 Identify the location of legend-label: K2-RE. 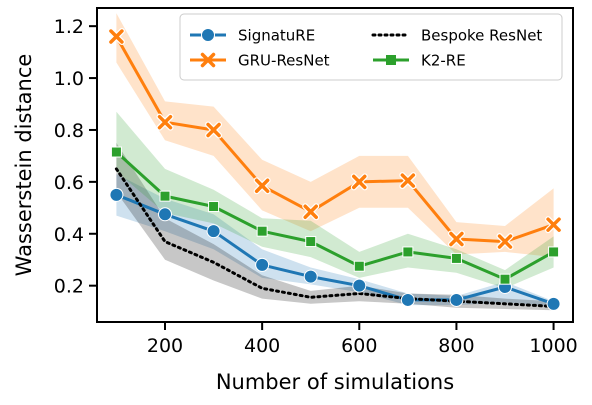
(443, 61).